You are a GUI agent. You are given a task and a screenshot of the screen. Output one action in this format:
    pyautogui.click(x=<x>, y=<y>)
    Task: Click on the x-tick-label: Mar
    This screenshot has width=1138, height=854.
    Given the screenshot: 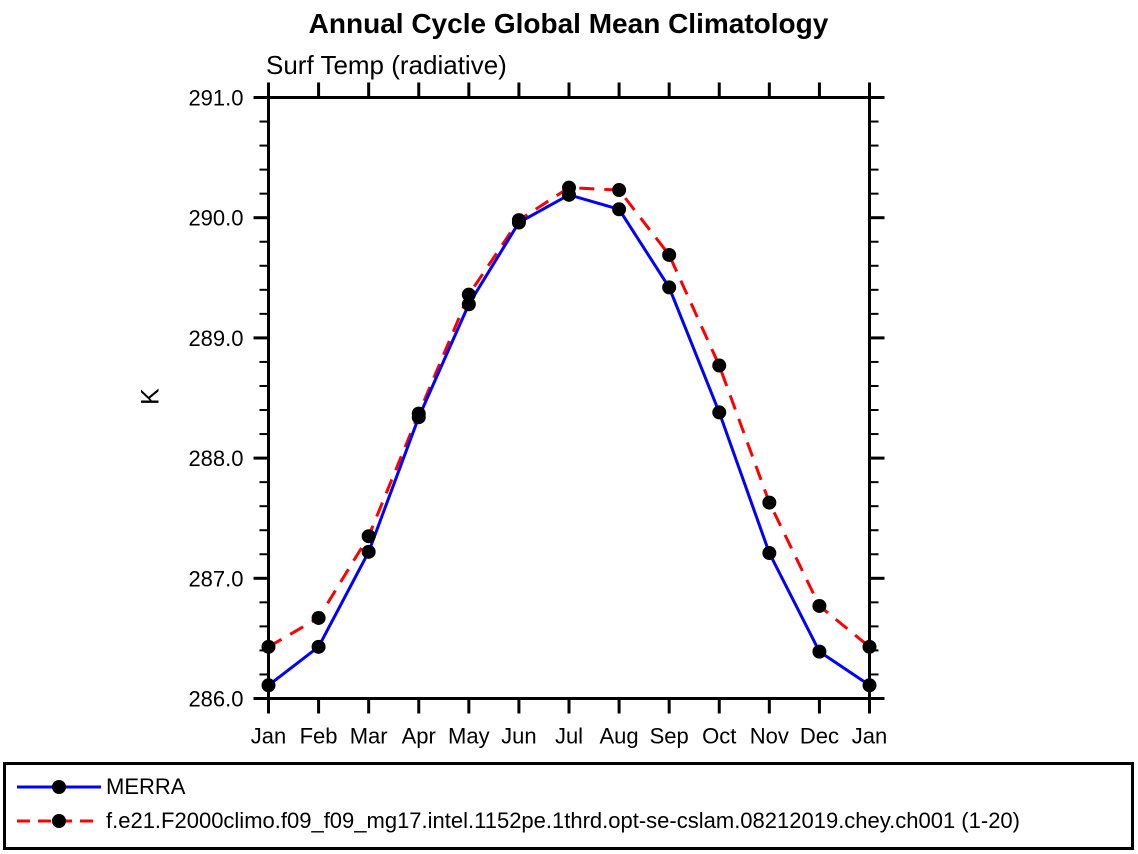 What is the action you would take?
    pyautogui.click(x=369, y=736)
    